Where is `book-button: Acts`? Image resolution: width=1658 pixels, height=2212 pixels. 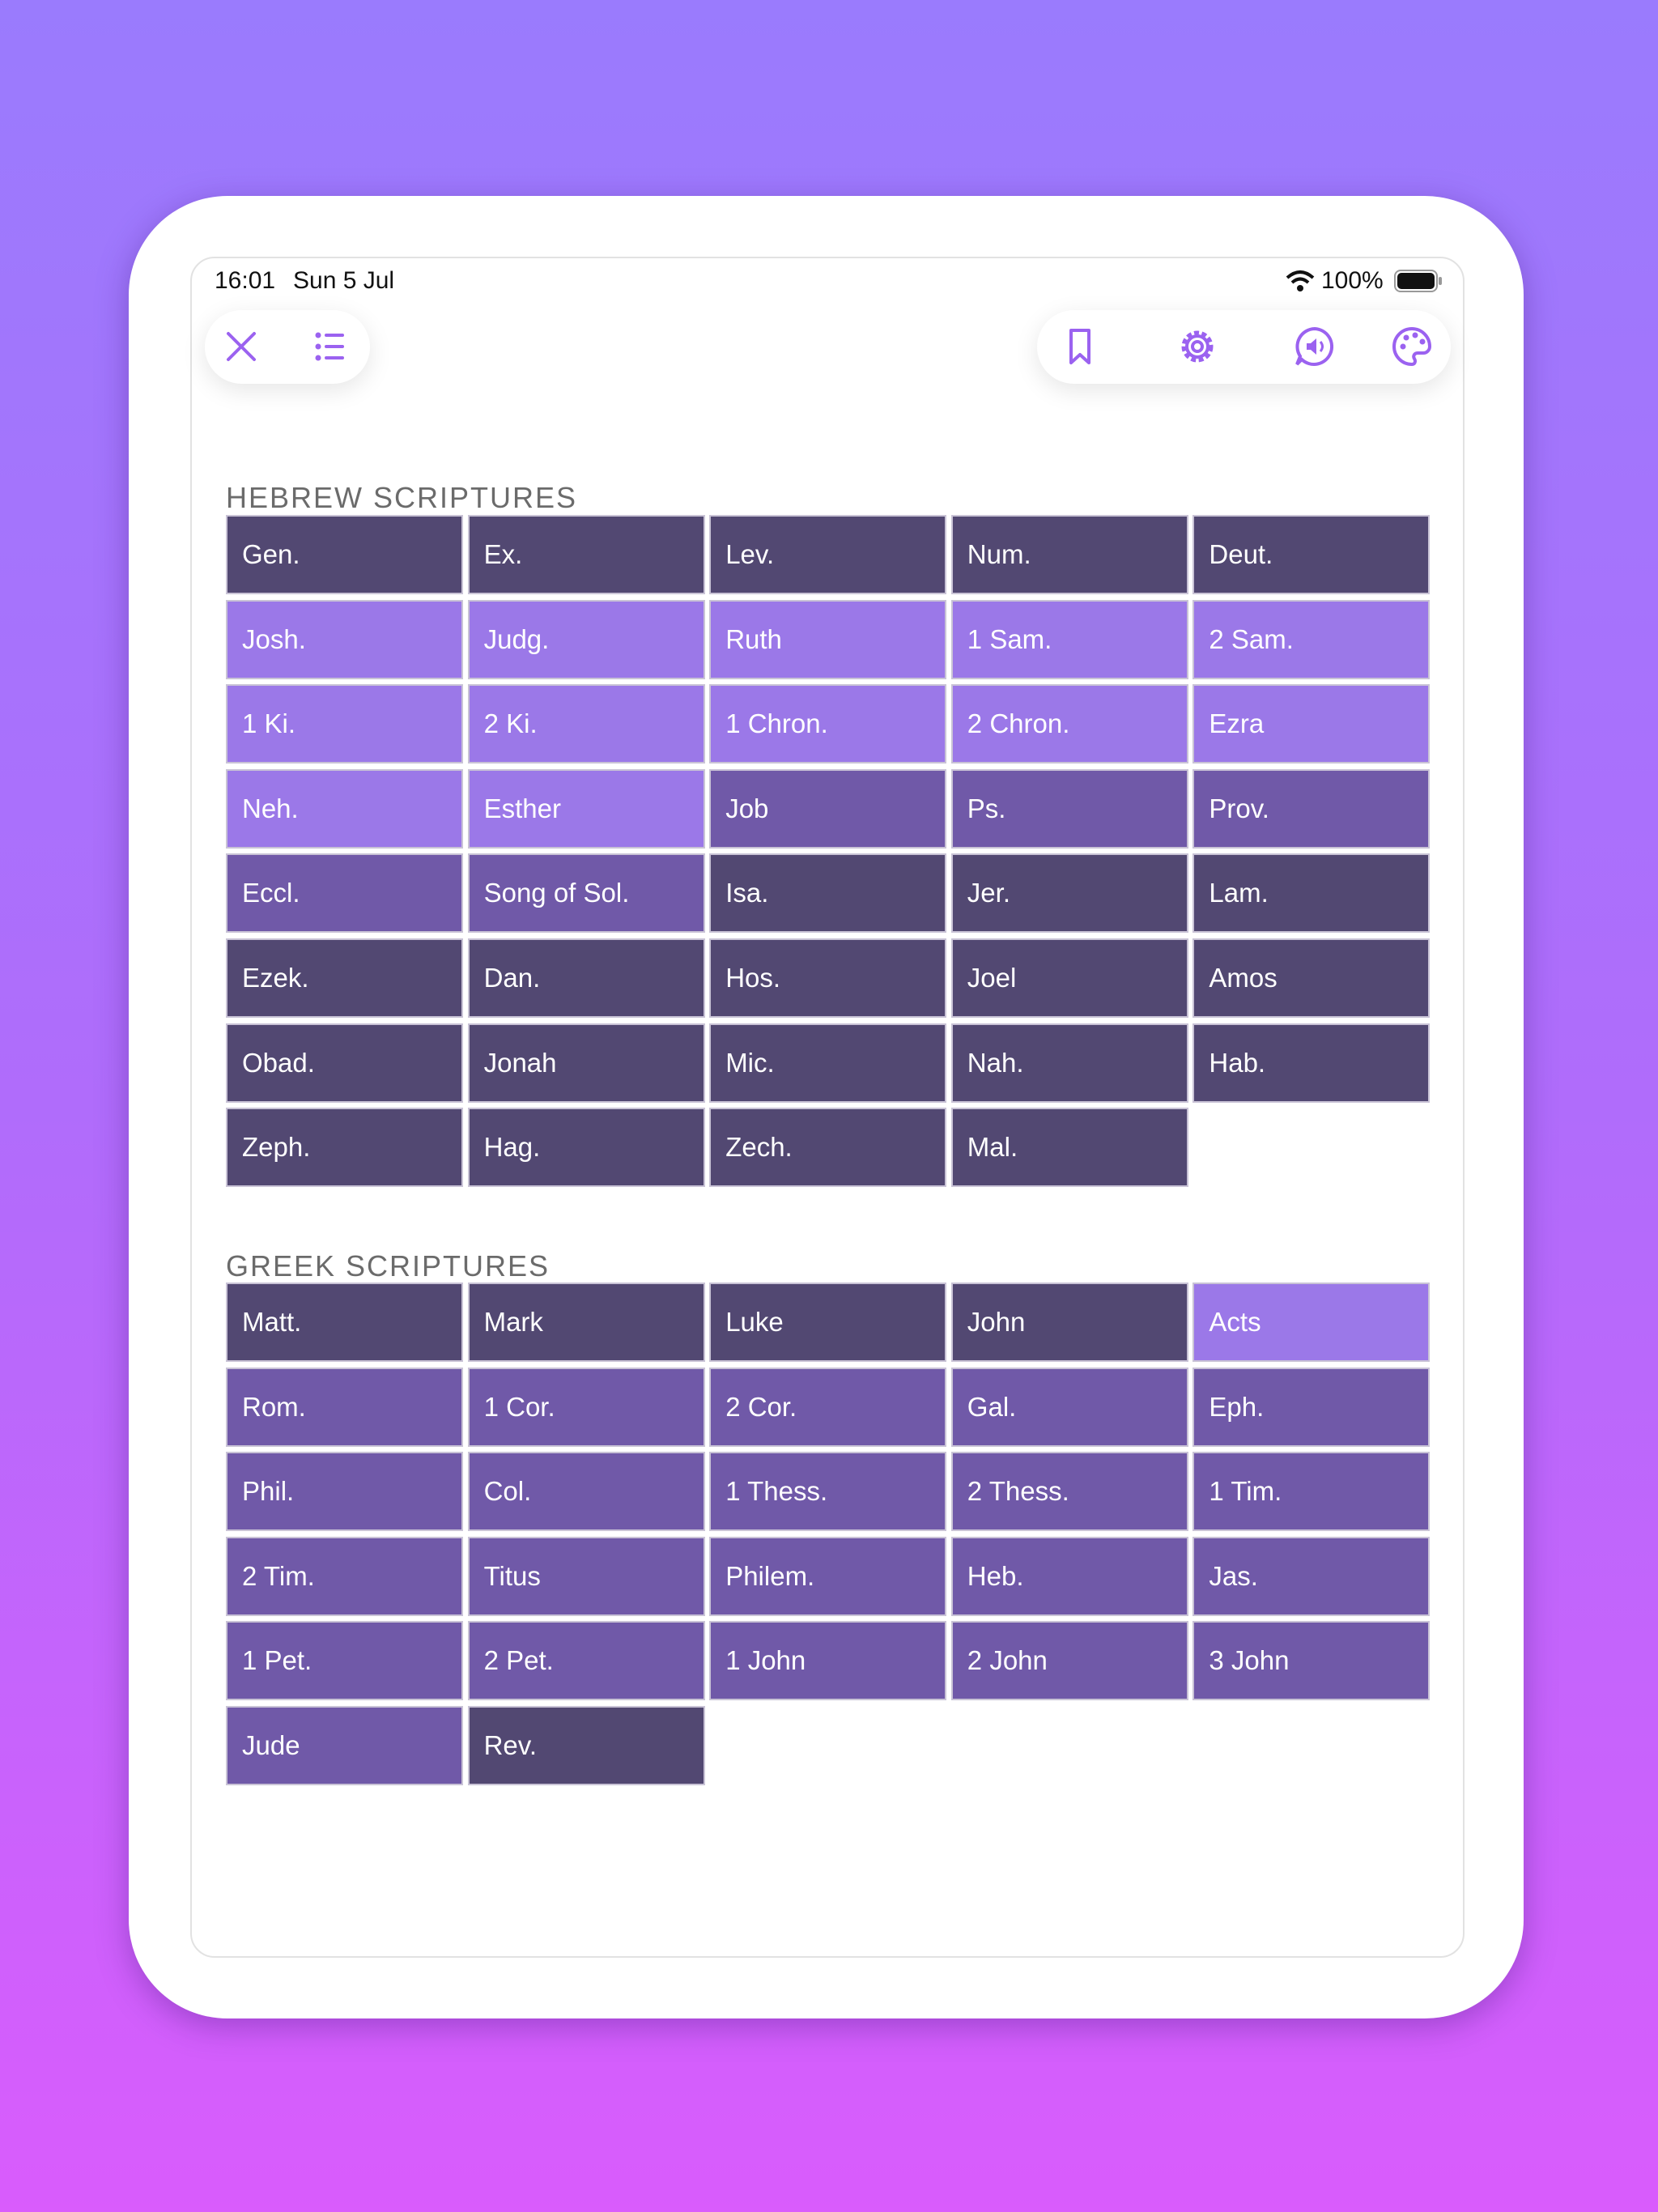 book-button: Acts is located at coordinates (1311, 1322).